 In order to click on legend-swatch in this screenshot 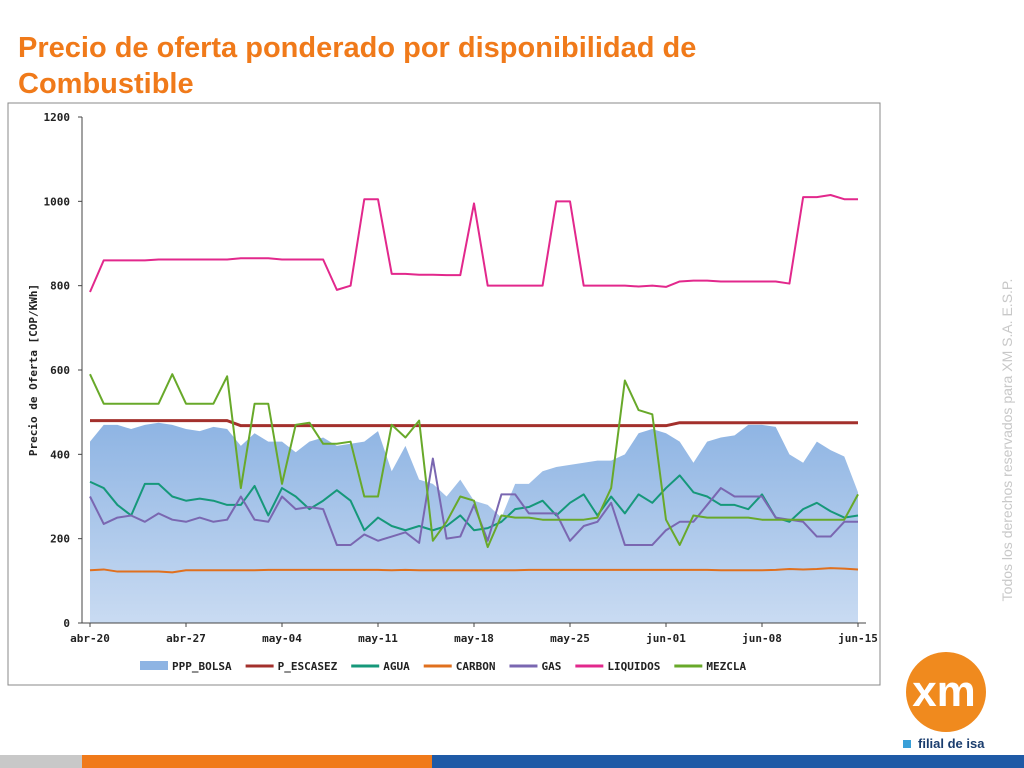, I will do `click(154, 665)`.